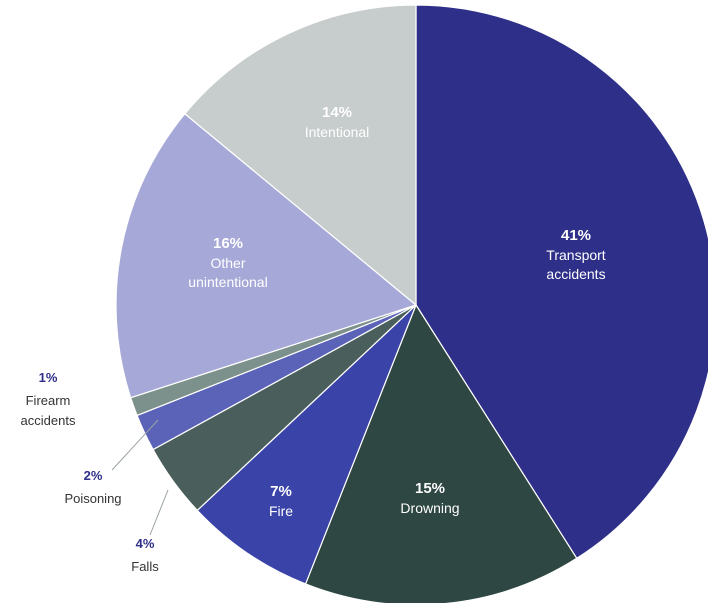 The image size is (708, 608). I want to click on pie-slice-fire, so click(306, 444).